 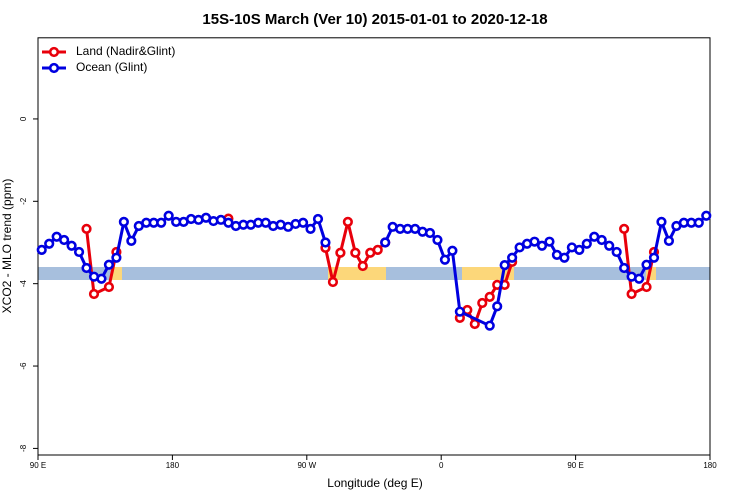 What do you see at coordinates (306, 465) in the screenshot?
I see `x-tick-label: 90 W` at bounding box center [306, 465].